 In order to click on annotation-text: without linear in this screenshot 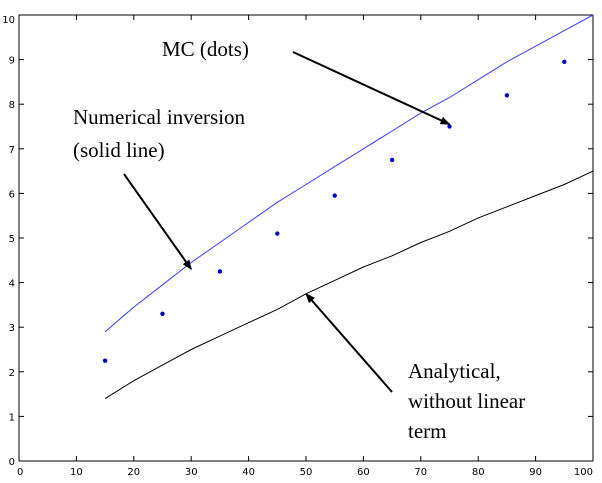, I will do `click(466, 401)`.